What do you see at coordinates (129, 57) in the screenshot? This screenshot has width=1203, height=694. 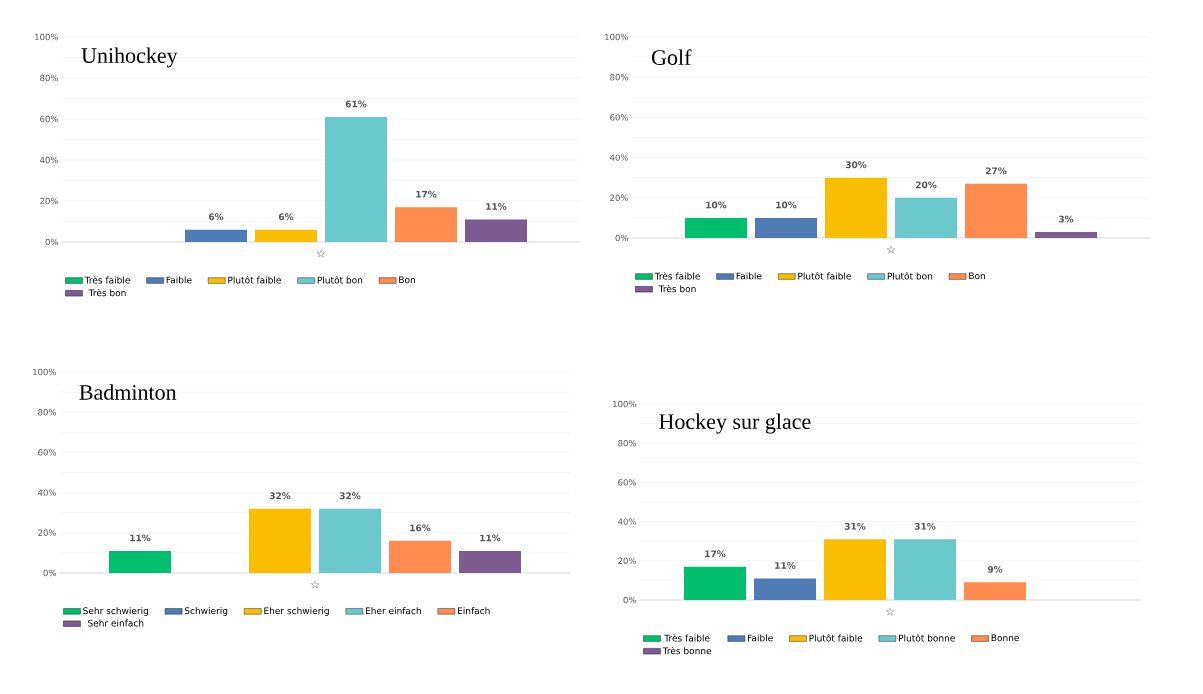 I see `chart-title: Unihockey` at bounding box center [129, 57].